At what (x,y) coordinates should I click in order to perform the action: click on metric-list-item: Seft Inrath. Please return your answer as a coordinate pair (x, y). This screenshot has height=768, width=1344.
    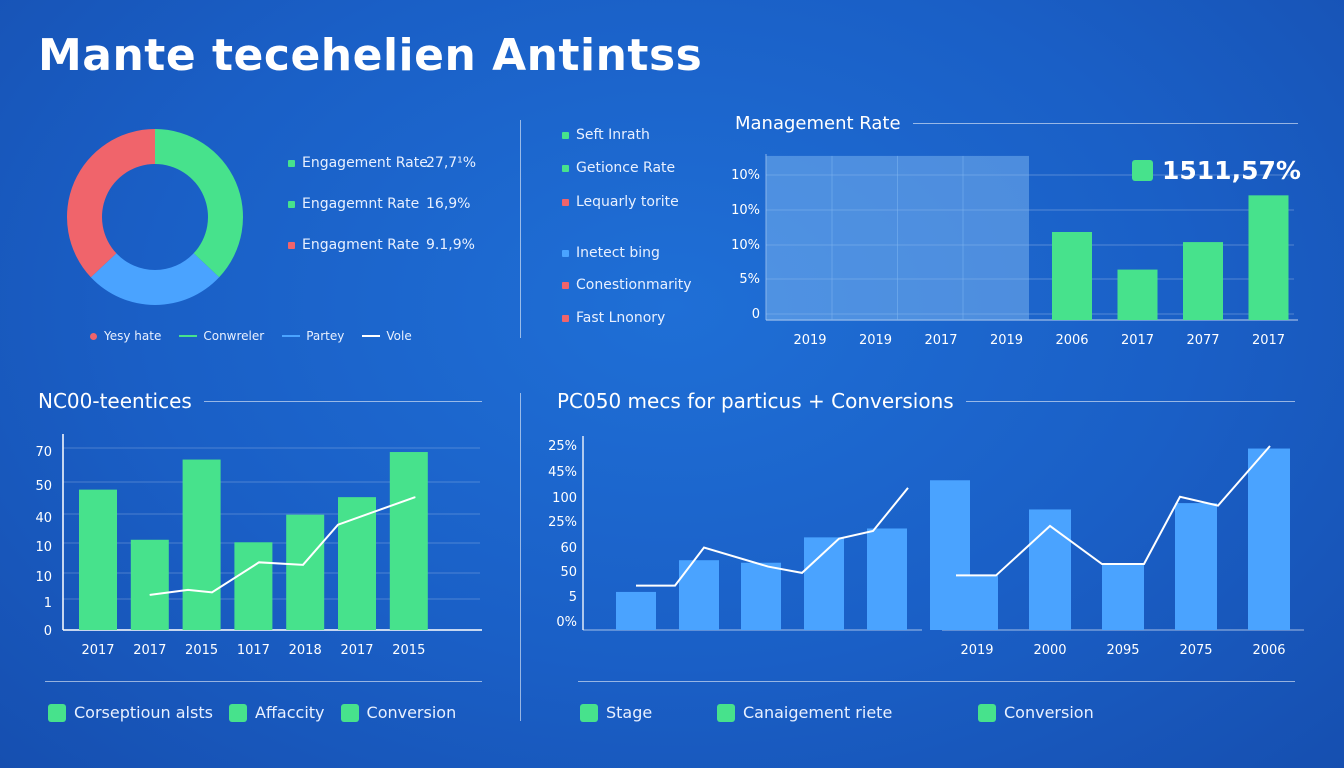
    Looking at the image, I should click on (606, 135).